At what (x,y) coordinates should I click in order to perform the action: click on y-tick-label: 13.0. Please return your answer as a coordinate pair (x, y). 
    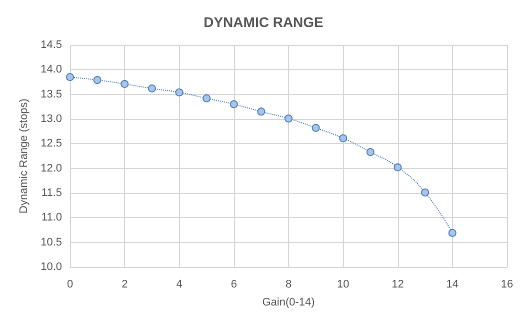
    Looking at the image, I should click on (51, 119).